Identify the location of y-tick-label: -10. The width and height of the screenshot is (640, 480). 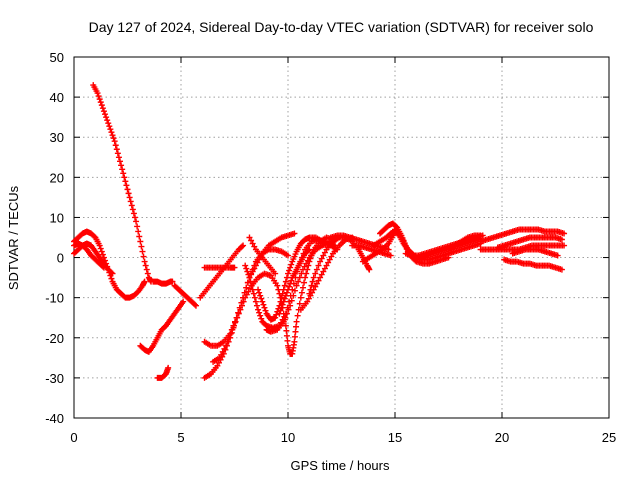
(54, 298).